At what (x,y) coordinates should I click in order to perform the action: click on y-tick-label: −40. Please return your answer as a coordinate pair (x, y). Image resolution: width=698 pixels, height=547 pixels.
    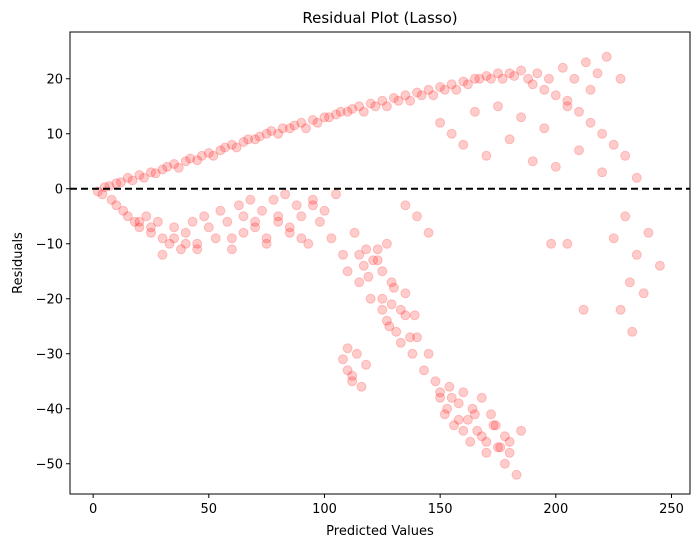
    Looking at the image, I should click on (49, 409).